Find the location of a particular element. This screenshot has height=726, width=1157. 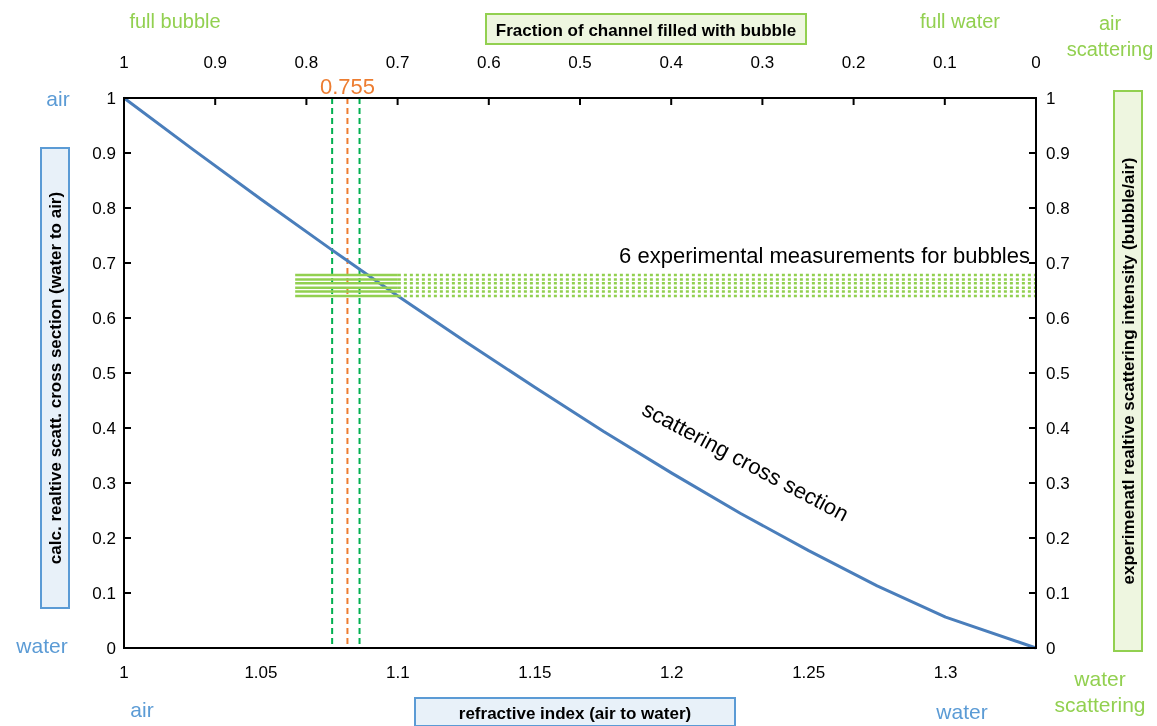

y2-tick-label: 0.9 is located at coordinates (1058, 153).